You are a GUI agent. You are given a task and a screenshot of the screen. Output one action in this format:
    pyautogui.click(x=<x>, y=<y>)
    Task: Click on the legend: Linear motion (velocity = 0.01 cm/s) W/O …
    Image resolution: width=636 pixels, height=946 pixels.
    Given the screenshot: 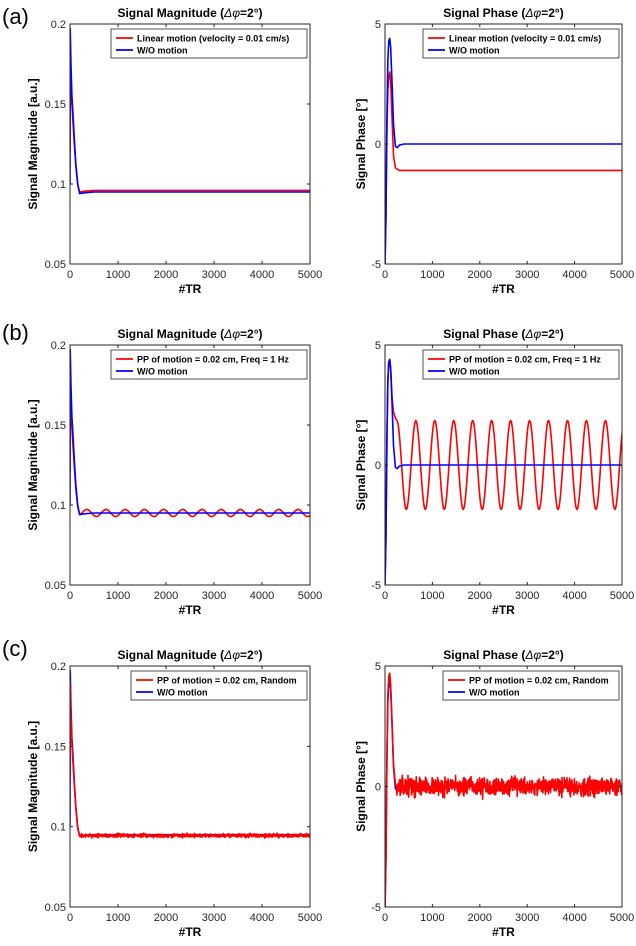 What is the action you would take?
    pyautogui.click(x=209, y=43)
    